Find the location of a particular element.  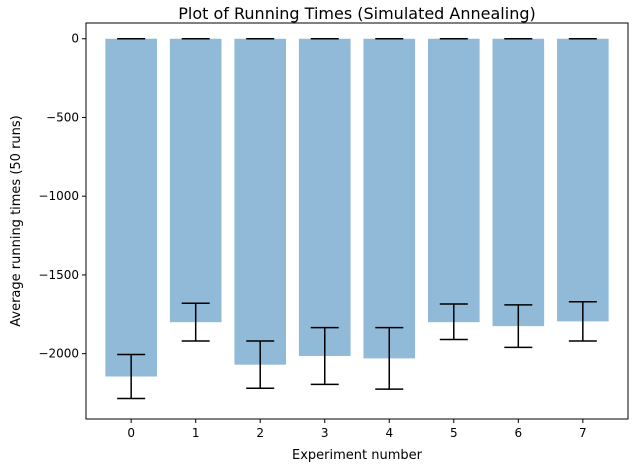

x-tick-label-0: 0 is located at coordinates (131, 433).